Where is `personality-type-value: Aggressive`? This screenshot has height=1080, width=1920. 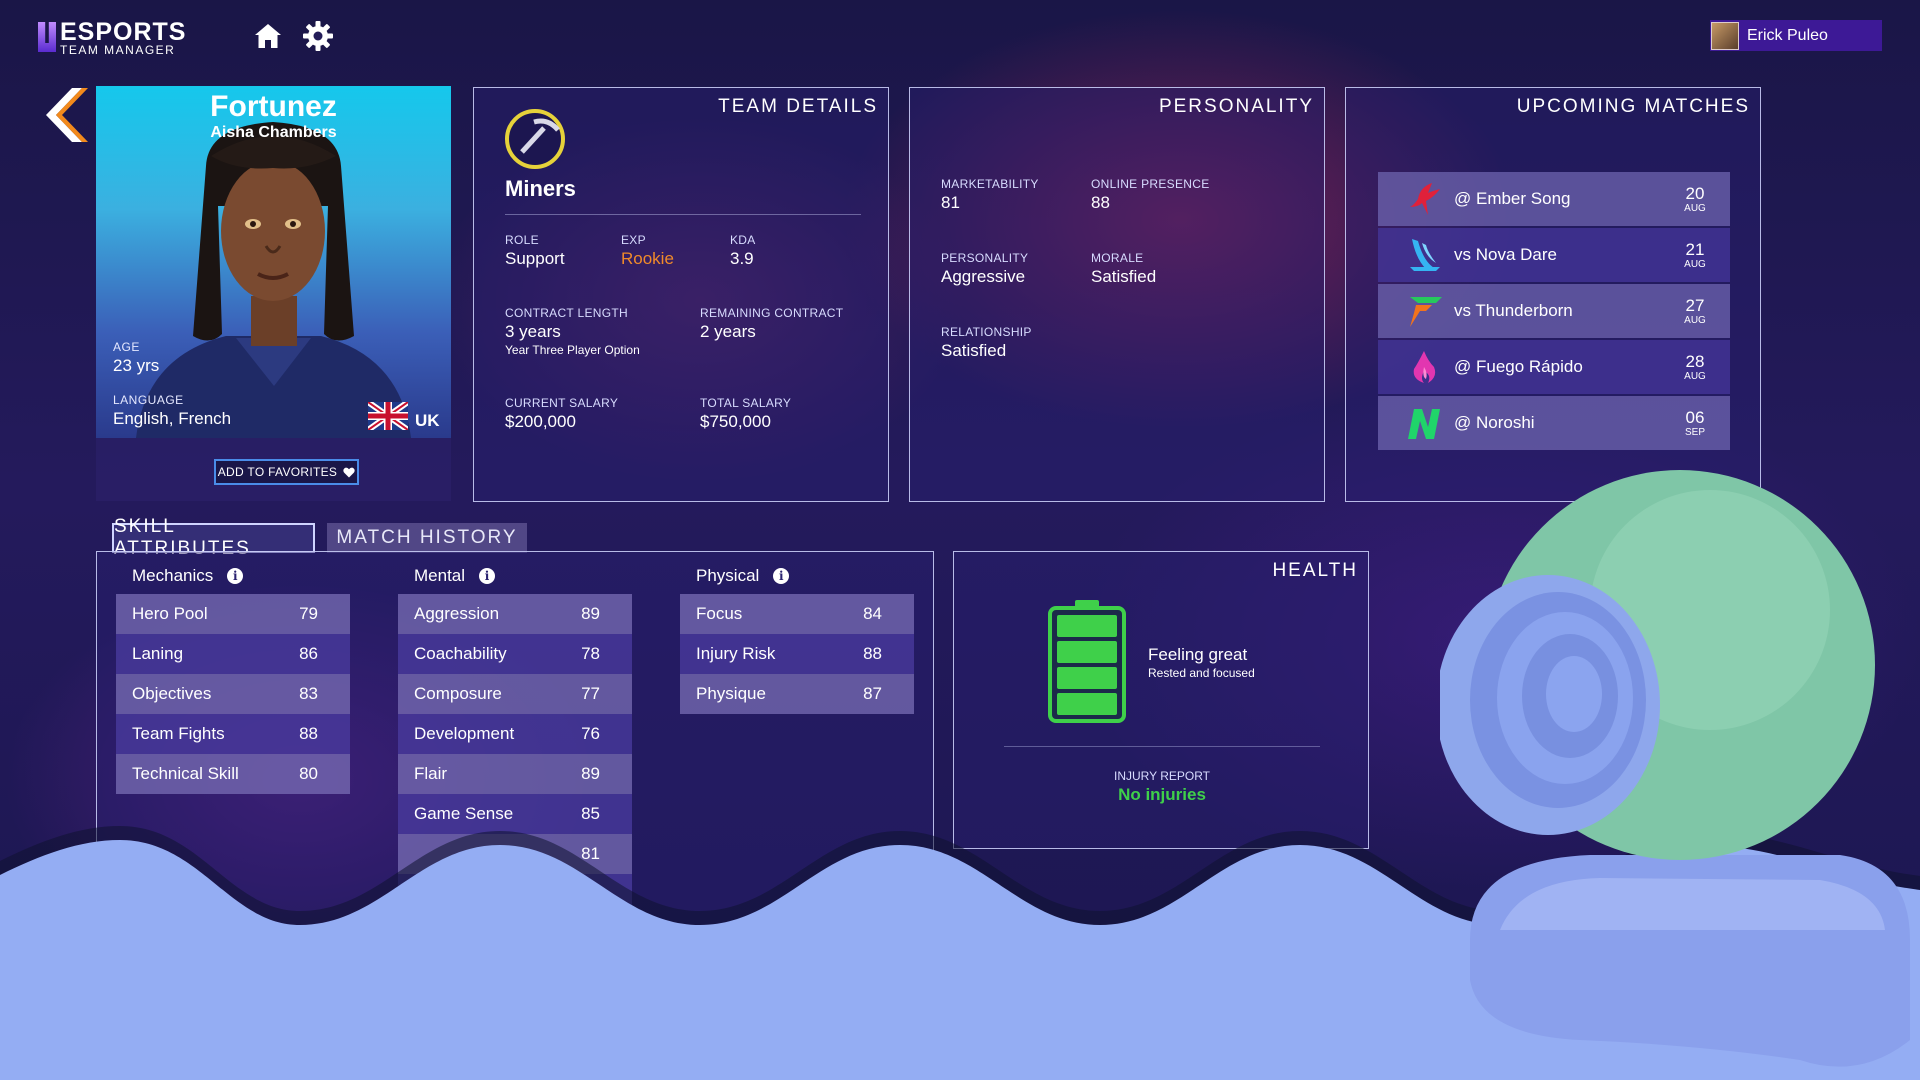 personality-type-value: Aggressive is located at coordinates (983, 276).